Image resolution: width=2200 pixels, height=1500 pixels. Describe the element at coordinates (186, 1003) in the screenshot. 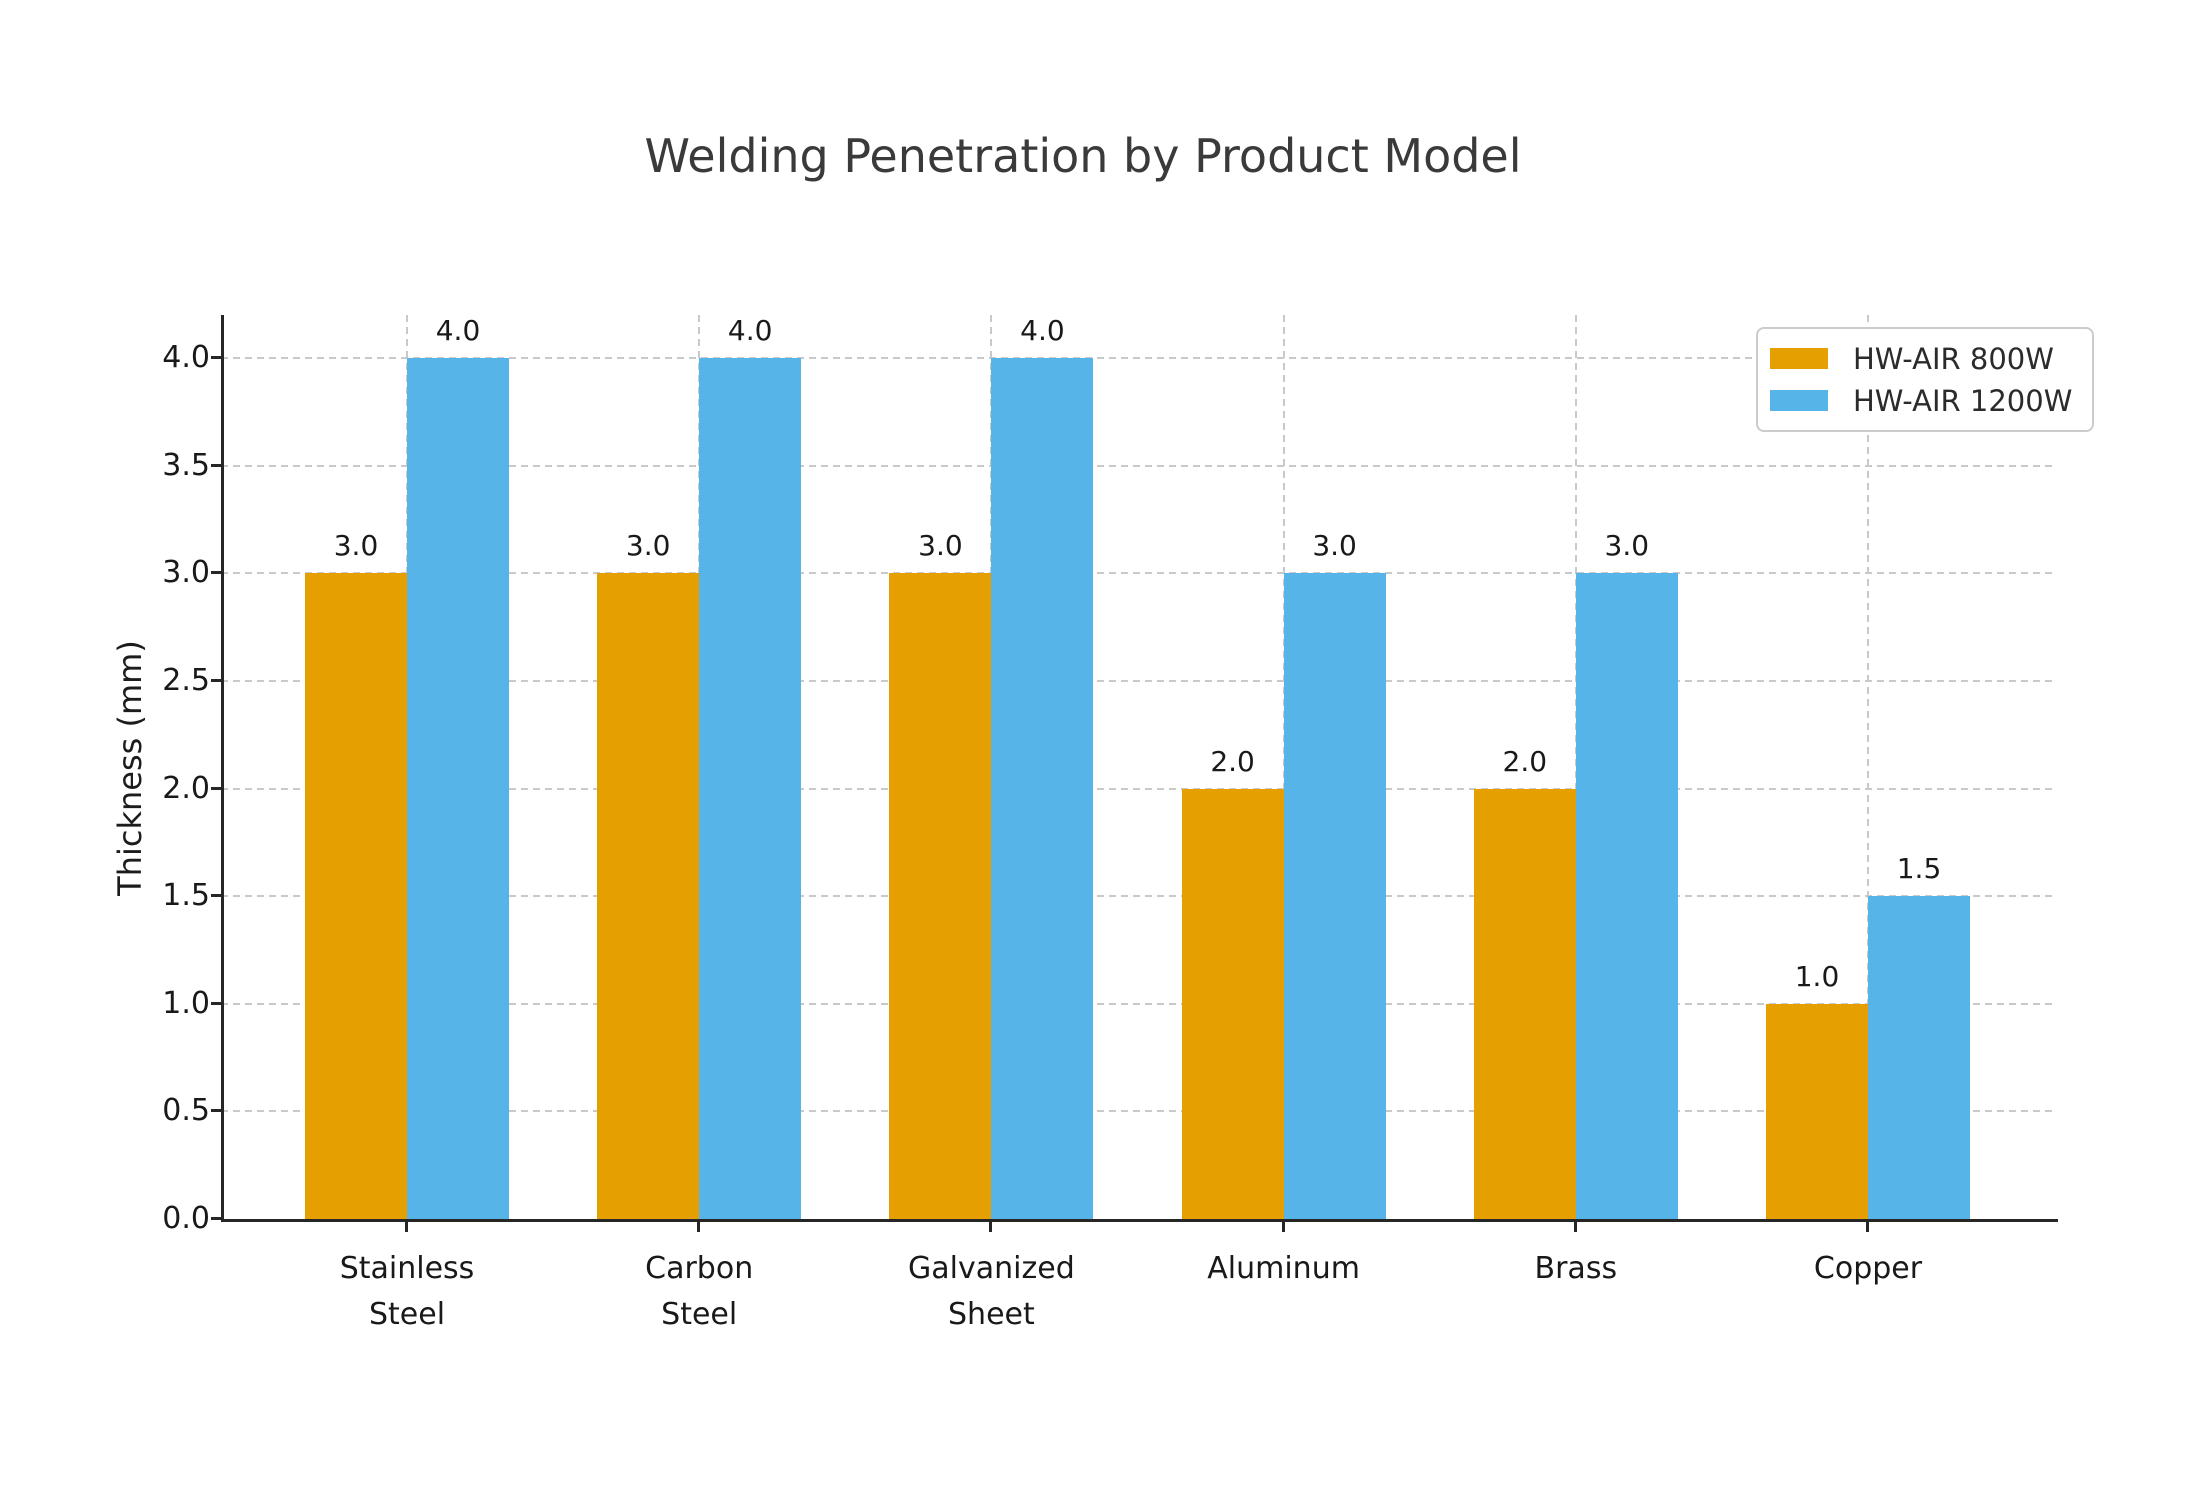

I see `y-tick-label: 1.0` at that location.